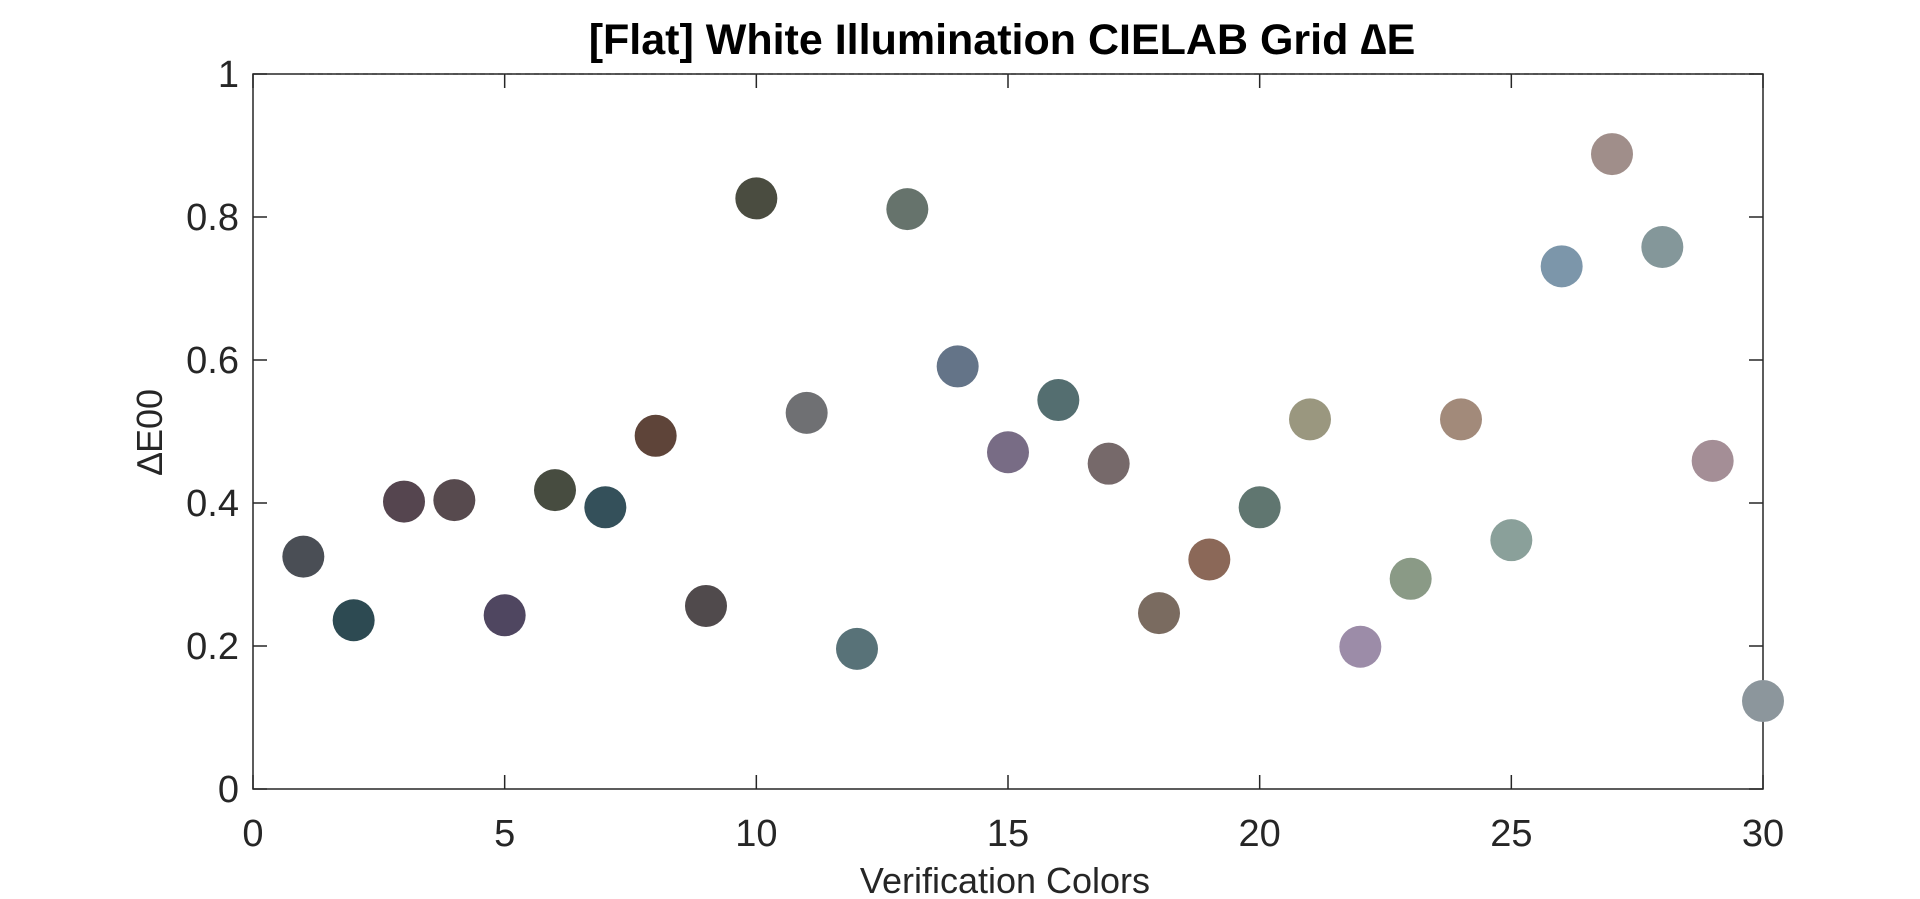 The width and height of the screenshot is (1920, 899). What do you see at coordinates (252, 834) in the screenshot?
I see `x-tick-label: 0` at bounding box center [252, 834].